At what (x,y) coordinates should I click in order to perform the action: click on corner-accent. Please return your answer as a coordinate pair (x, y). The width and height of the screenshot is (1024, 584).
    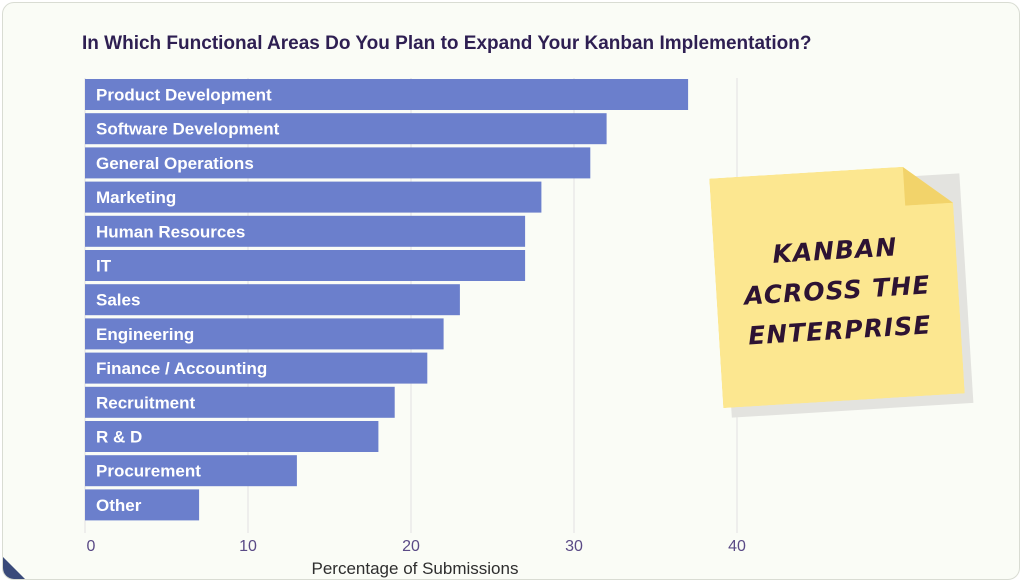
    Looking at the image, I should click on (14, 568).